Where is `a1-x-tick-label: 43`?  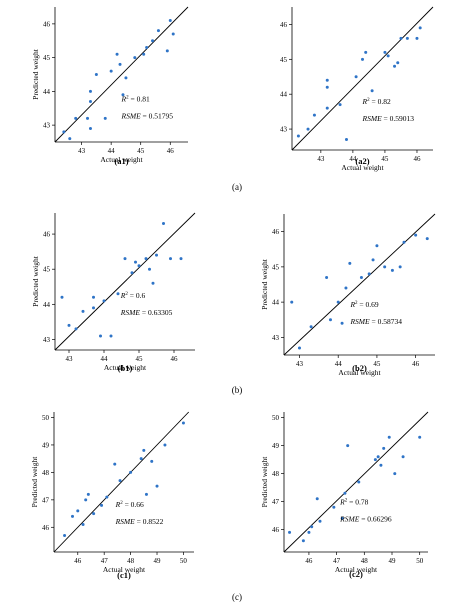 a1-x-tick-label: 43 is located at coordinates (82, 151).